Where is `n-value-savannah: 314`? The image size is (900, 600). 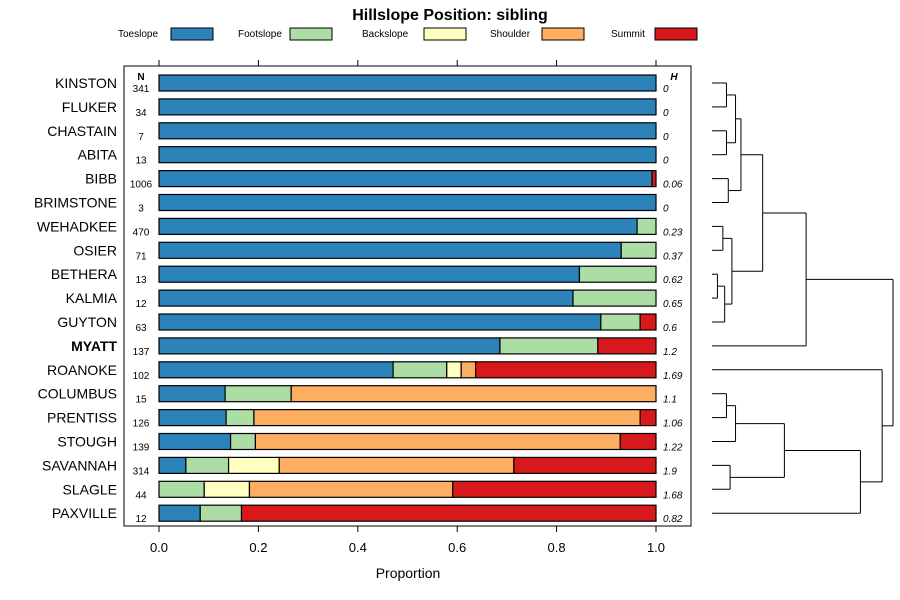 n-value-savannah: 314 is located at coordinates (141, 471).